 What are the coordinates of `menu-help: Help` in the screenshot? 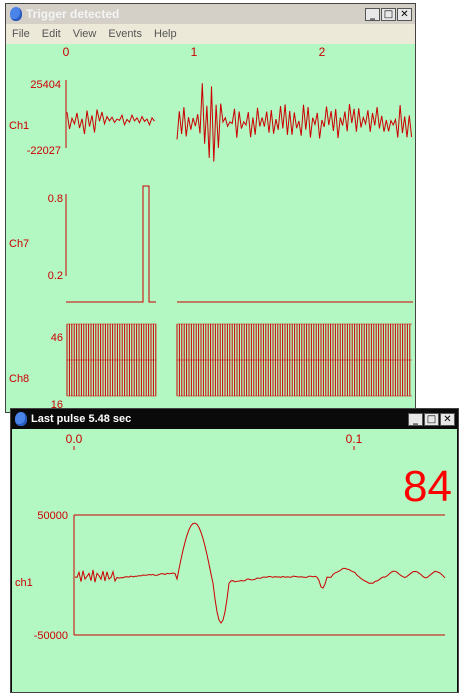 It's located at (165, 34).